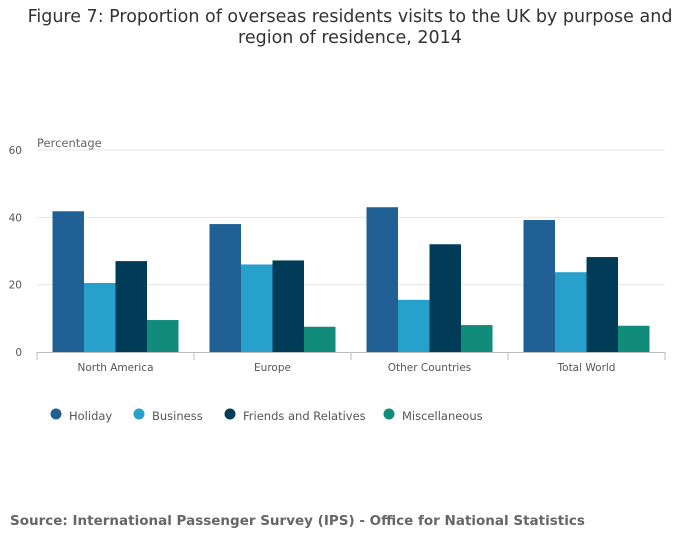  I want to click on x-tick-label: Total World, so click(586, 368).